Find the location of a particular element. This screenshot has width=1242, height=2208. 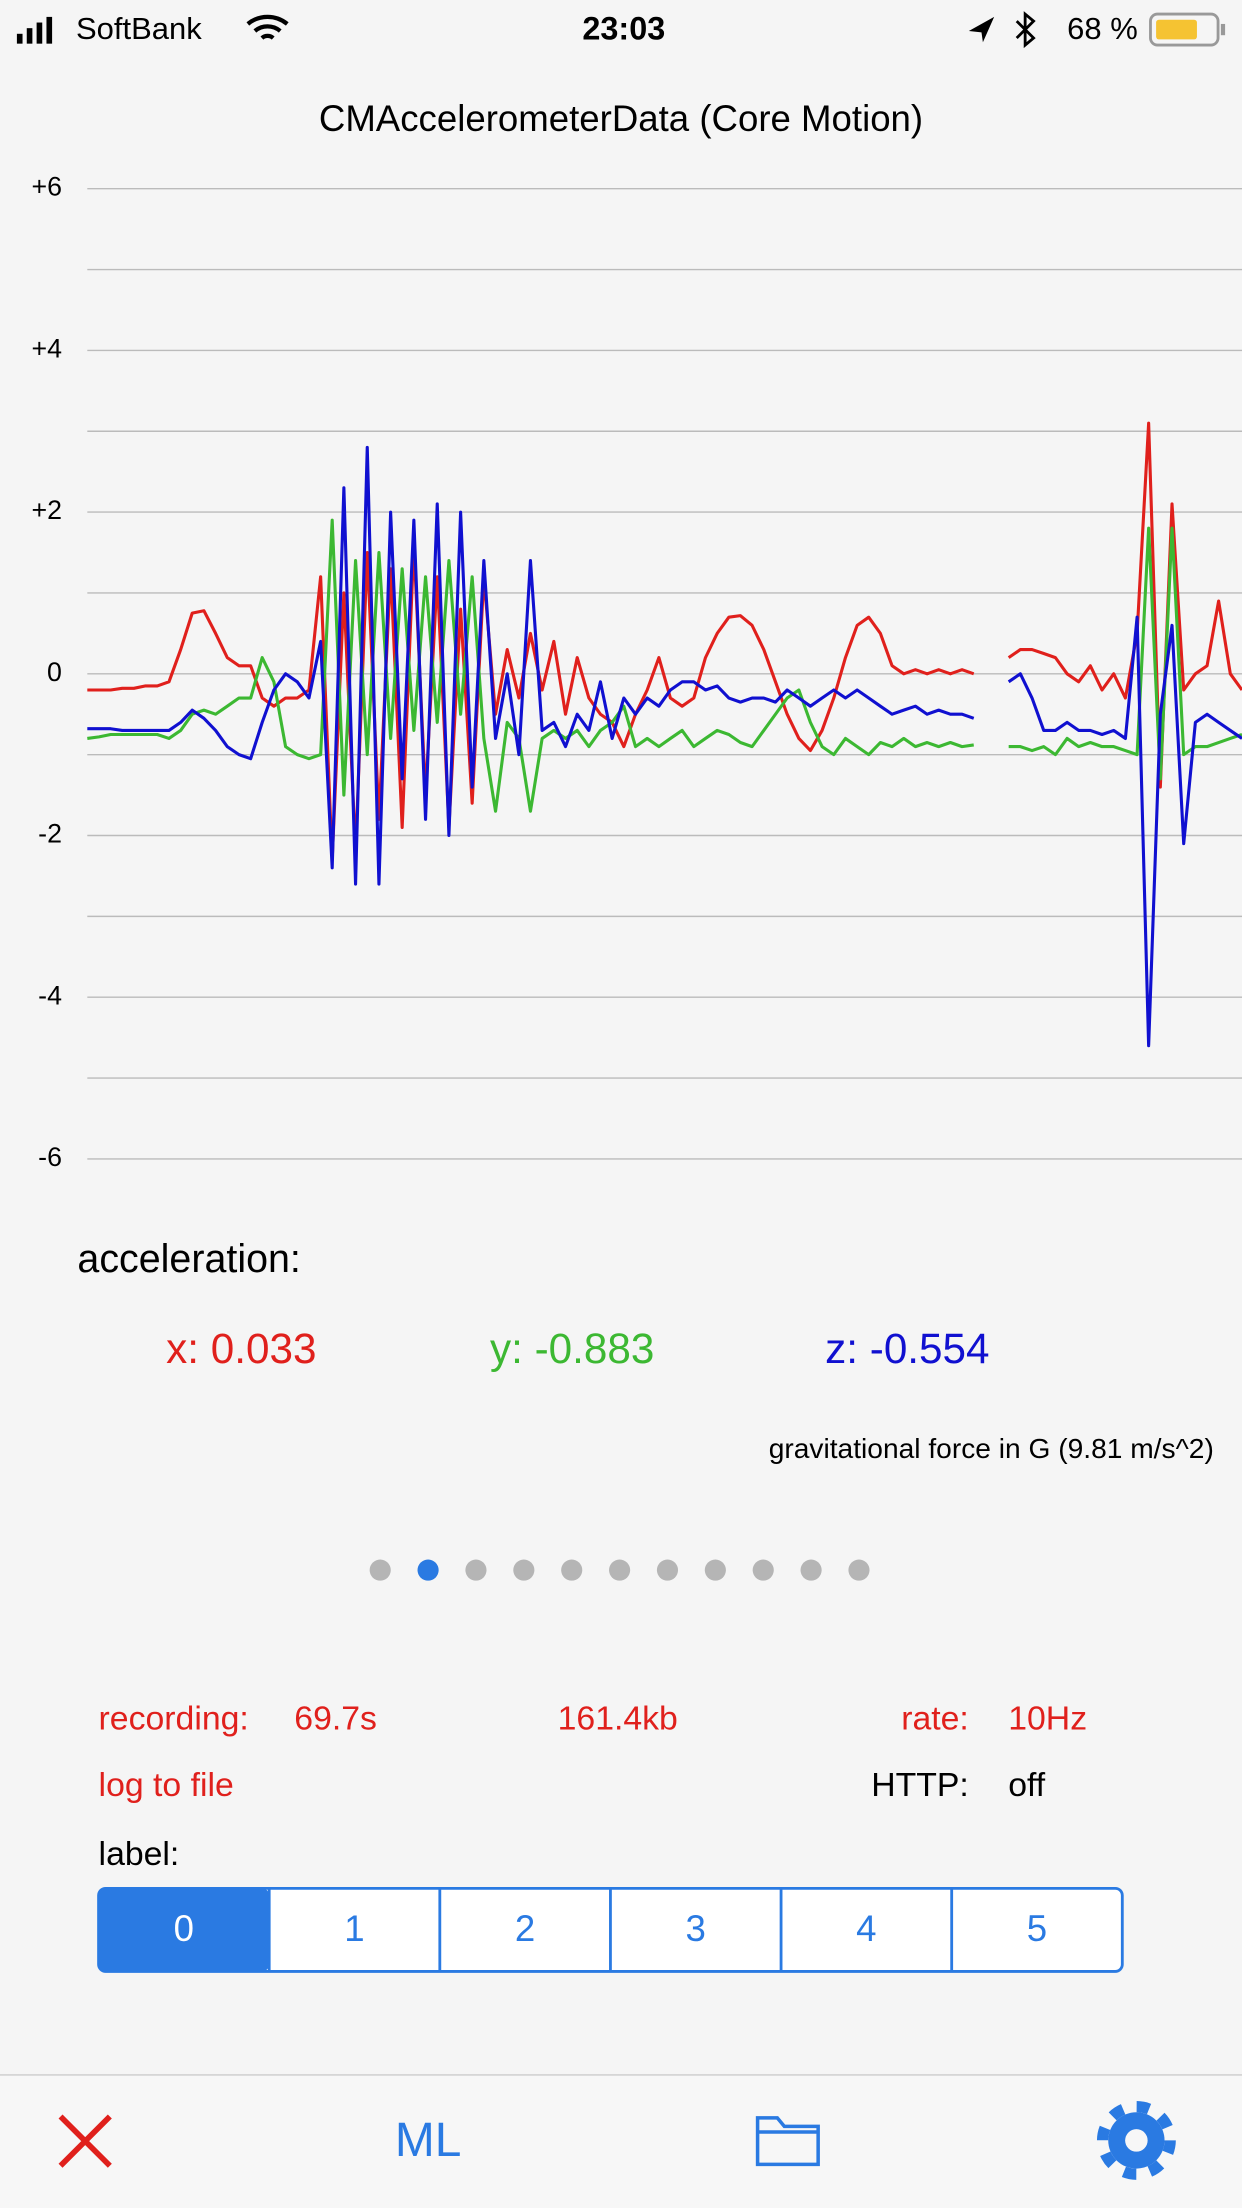

ml-button: ML is located at coordinates (428, 2140).